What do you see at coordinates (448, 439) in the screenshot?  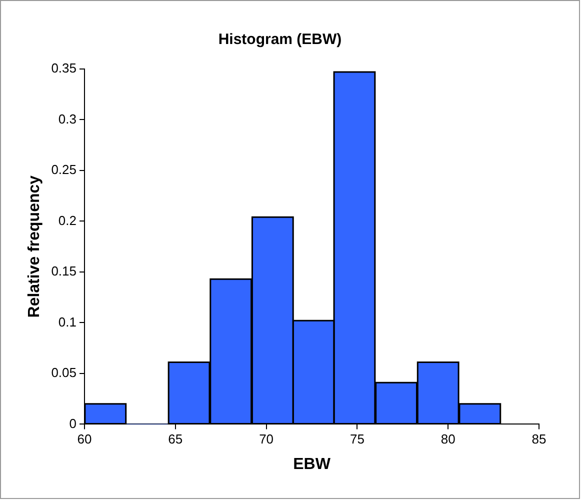 I see `x-tick-label: 80` at bounding box center [448, 439].